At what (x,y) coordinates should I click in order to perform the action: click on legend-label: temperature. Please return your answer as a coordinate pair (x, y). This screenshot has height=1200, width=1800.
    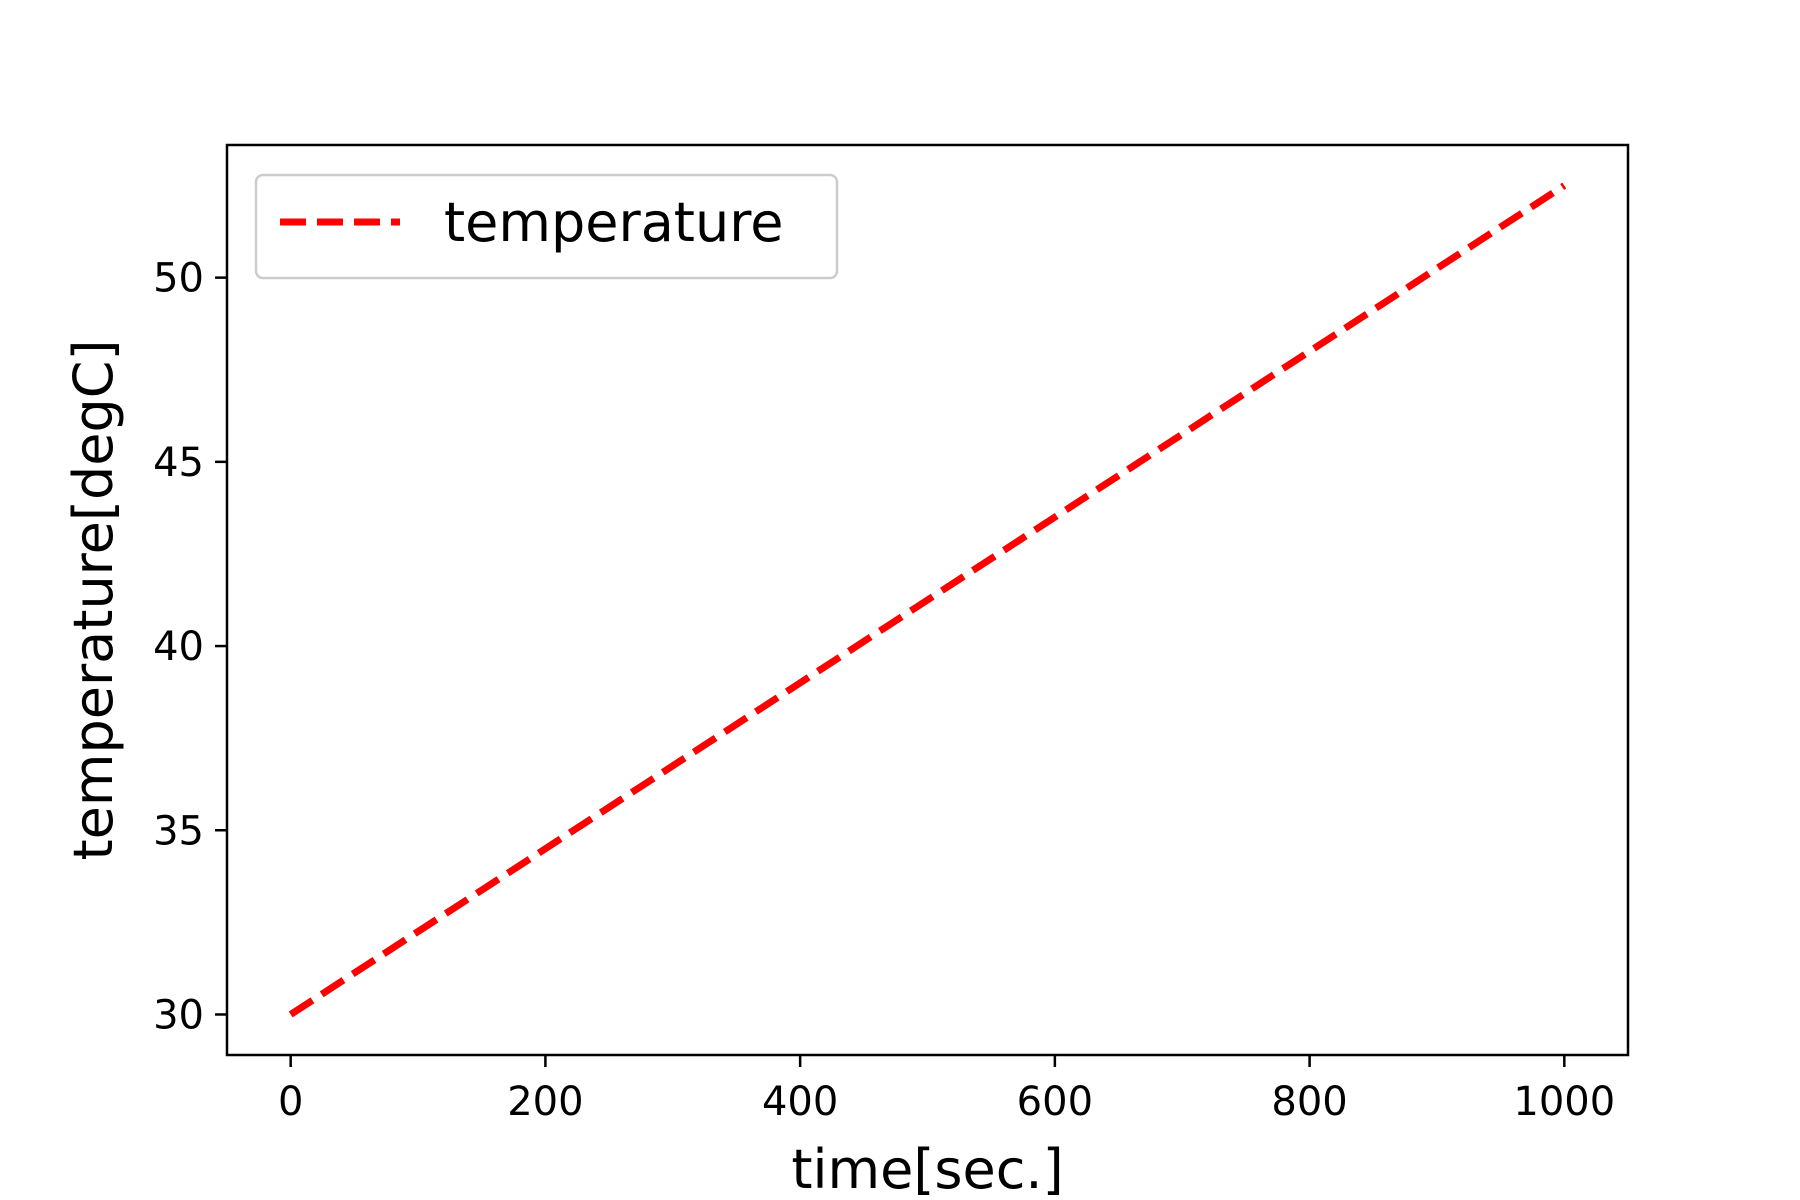
    Looking at the image, I should click on (613, 222).